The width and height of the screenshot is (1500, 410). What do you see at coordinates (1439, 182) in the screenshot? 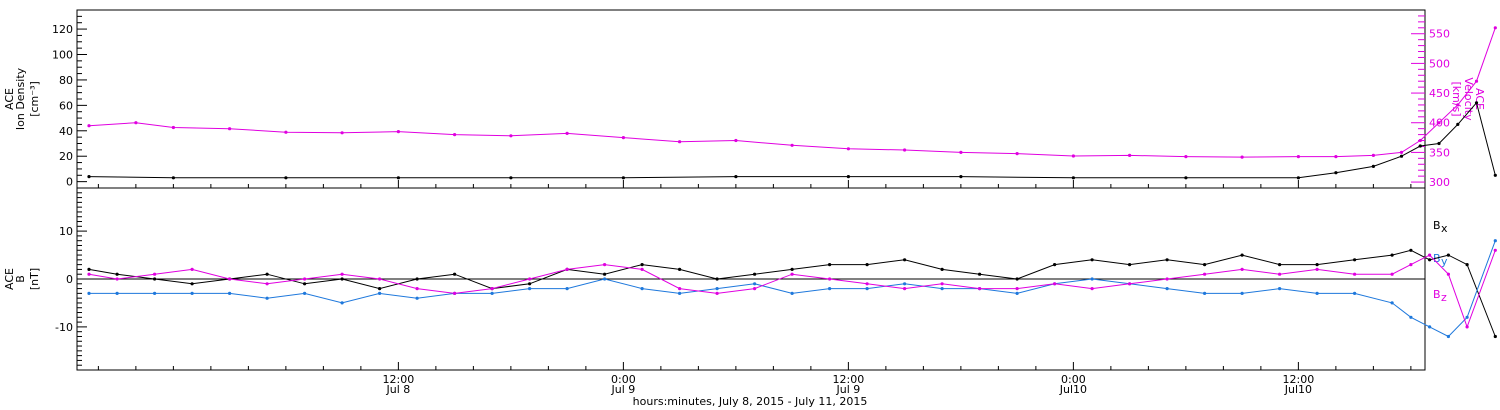
I see `velocity-tick-label: 300` at bounding box center [1439, 182].